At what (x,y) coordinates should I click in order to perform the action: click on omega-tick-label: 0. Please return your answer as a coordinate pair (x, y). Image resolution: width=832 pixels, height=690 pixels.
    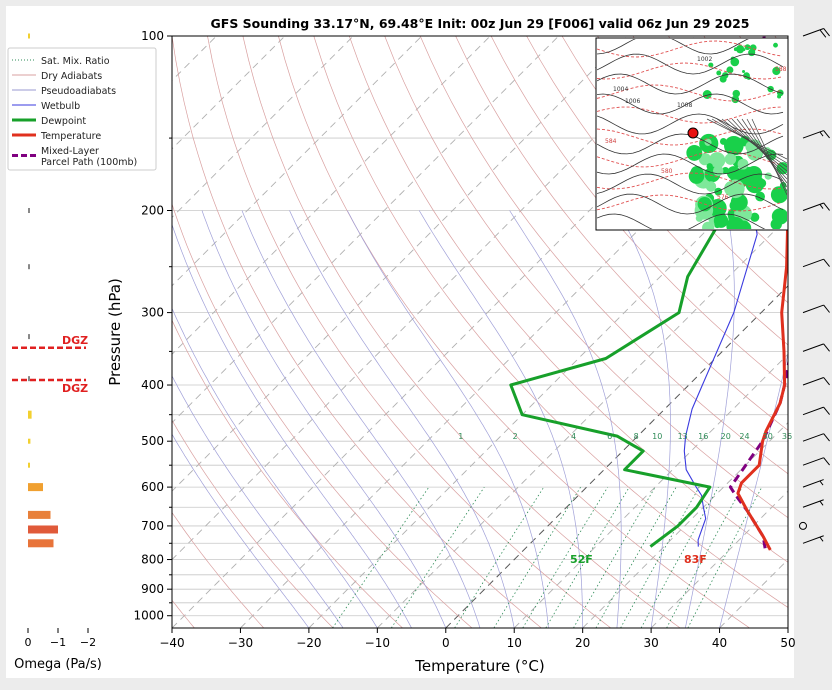
    Looking at the image, I should click on (28, 642).